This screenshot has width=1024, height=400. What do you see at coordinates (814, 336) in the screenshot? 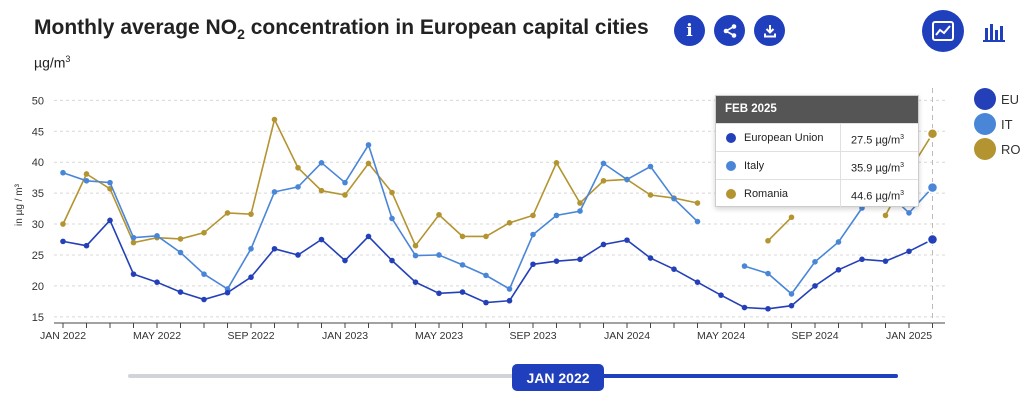
I see `x-tick-label: SEP 2024` at bounding box center [814, 336].